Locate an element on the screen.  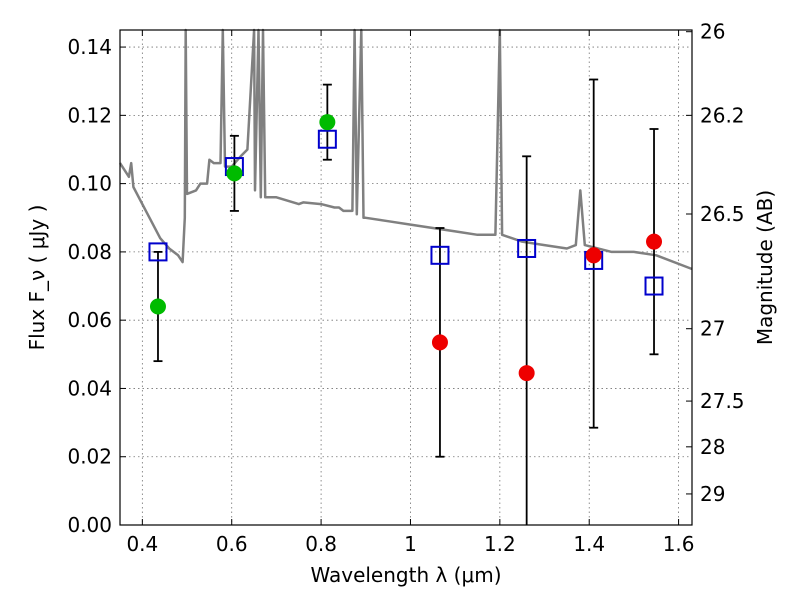
y2-axis-label: Magnitude (AB) is located at coordinates (765, 267).